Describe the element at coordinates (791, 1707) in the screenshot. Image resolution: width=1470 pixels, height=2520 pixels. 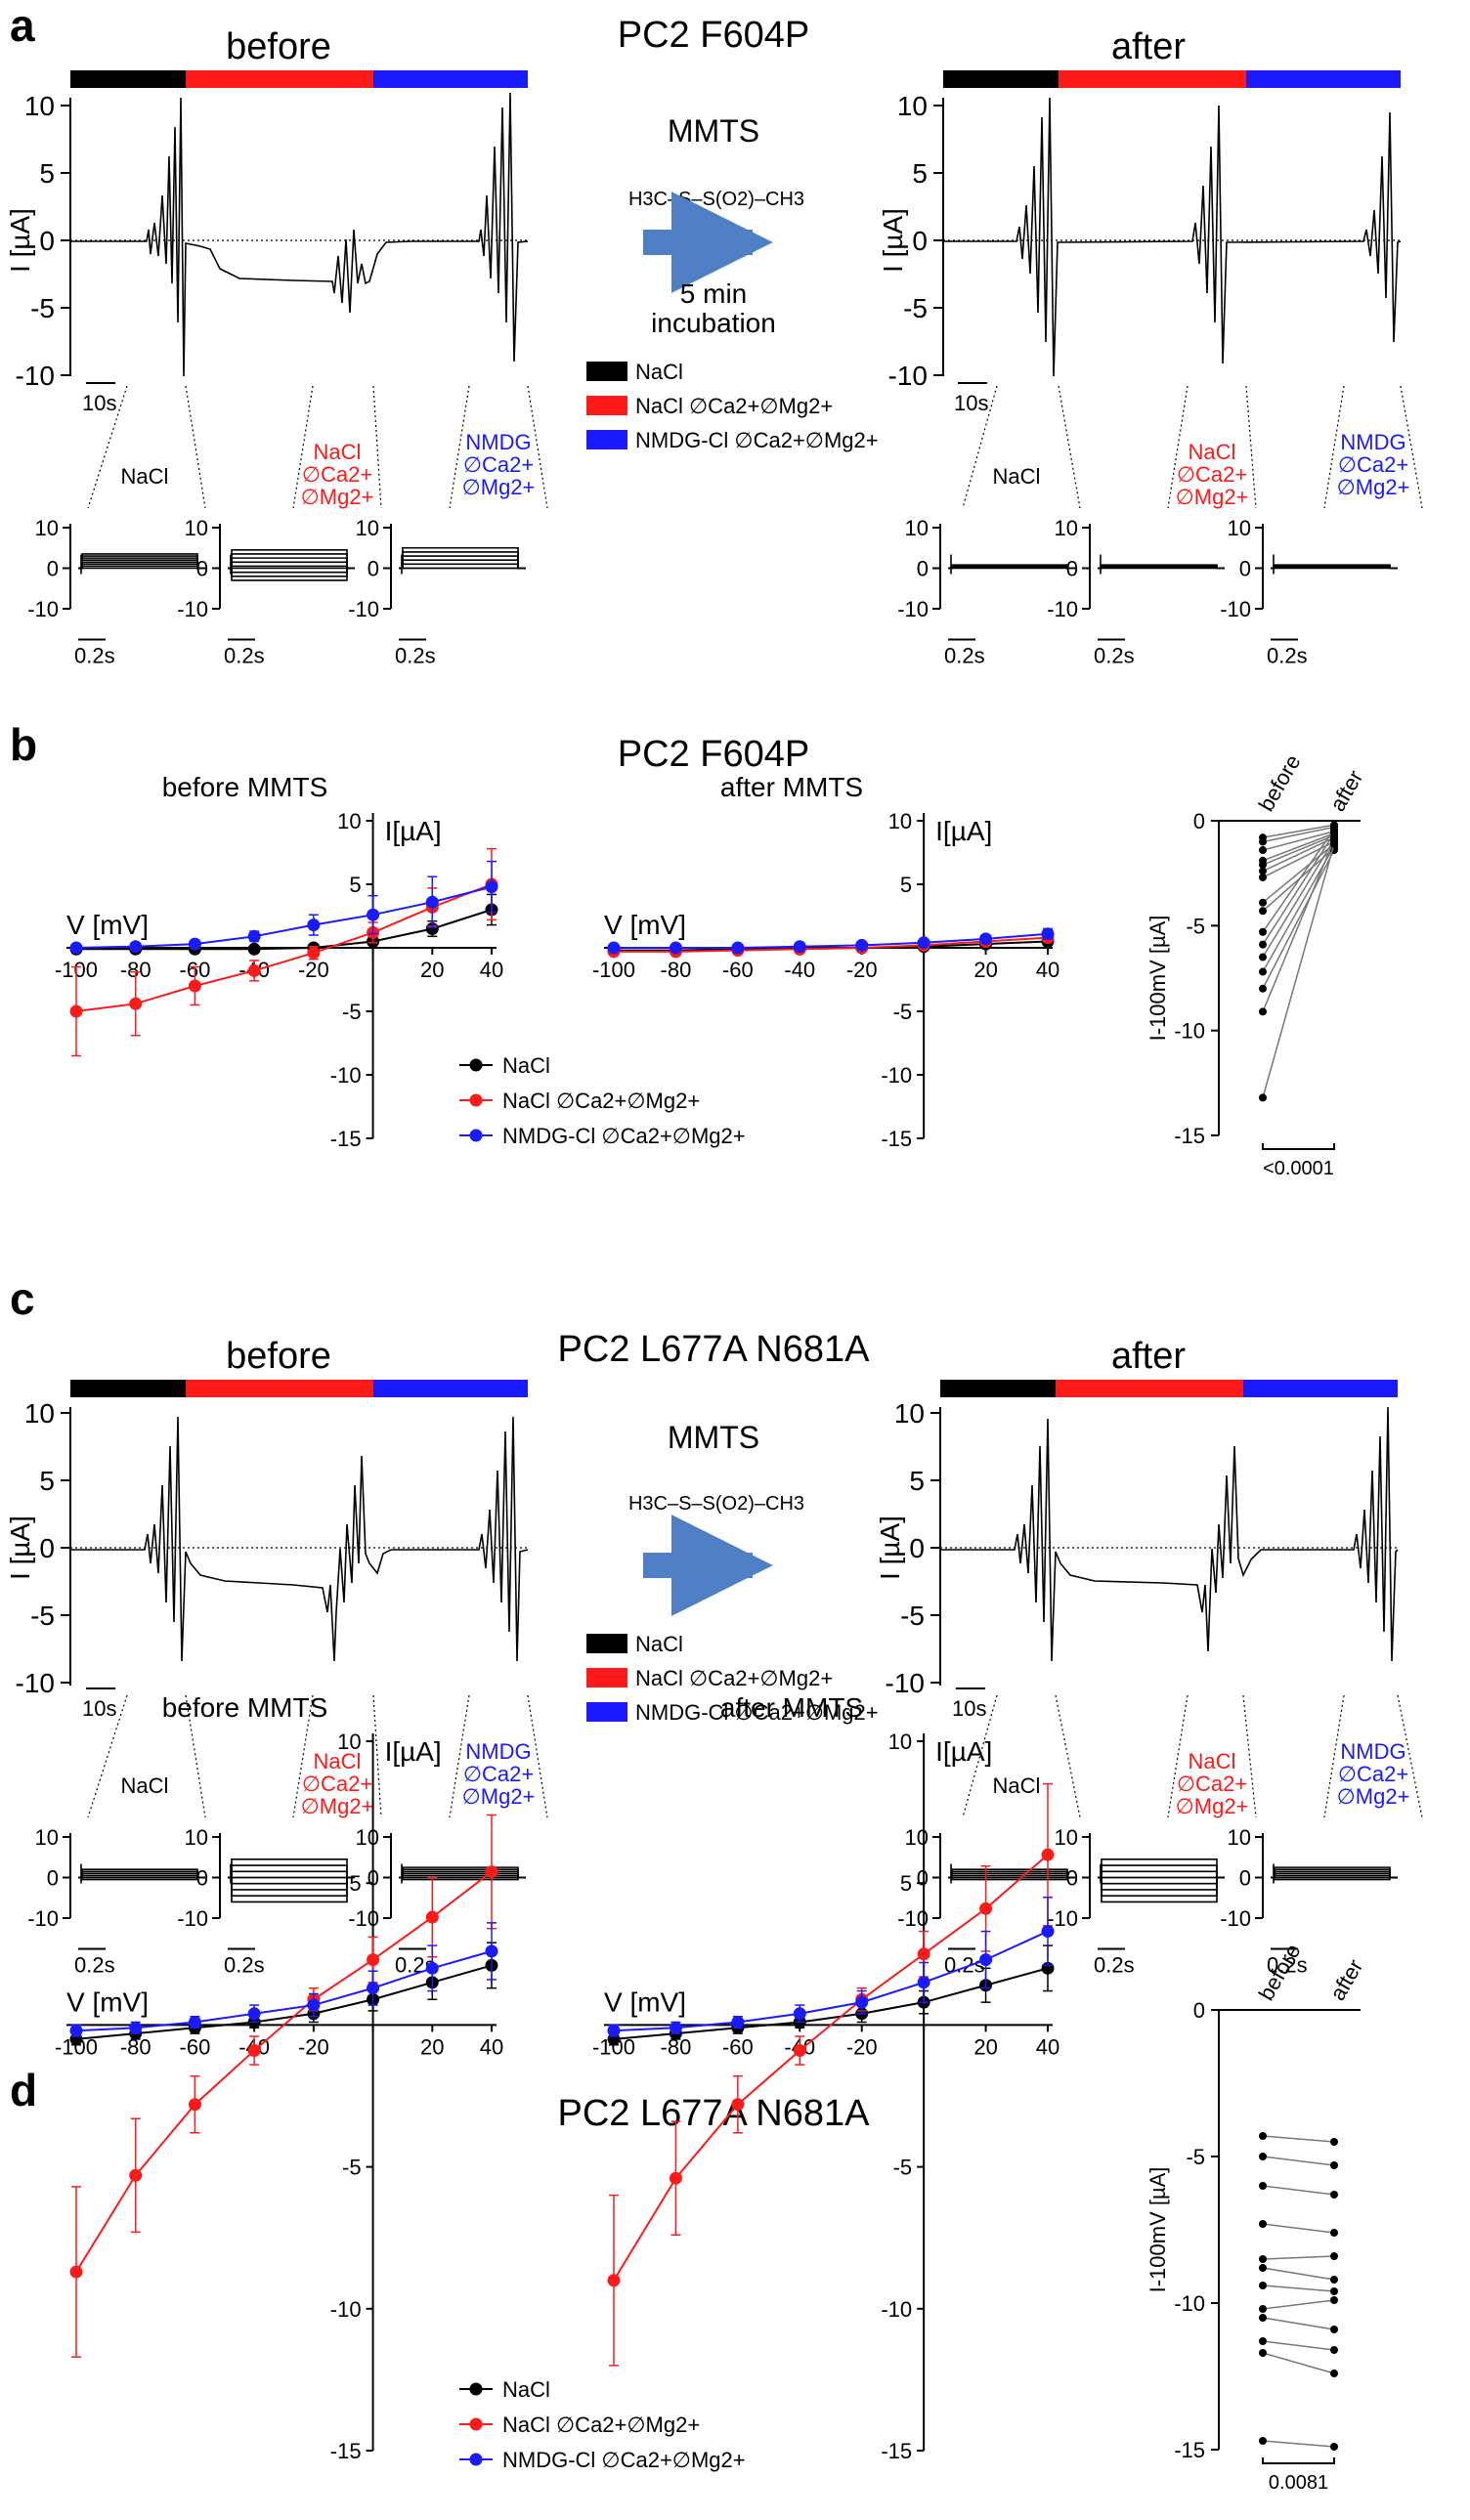
I see `chart-title: after MMTS` at that location.